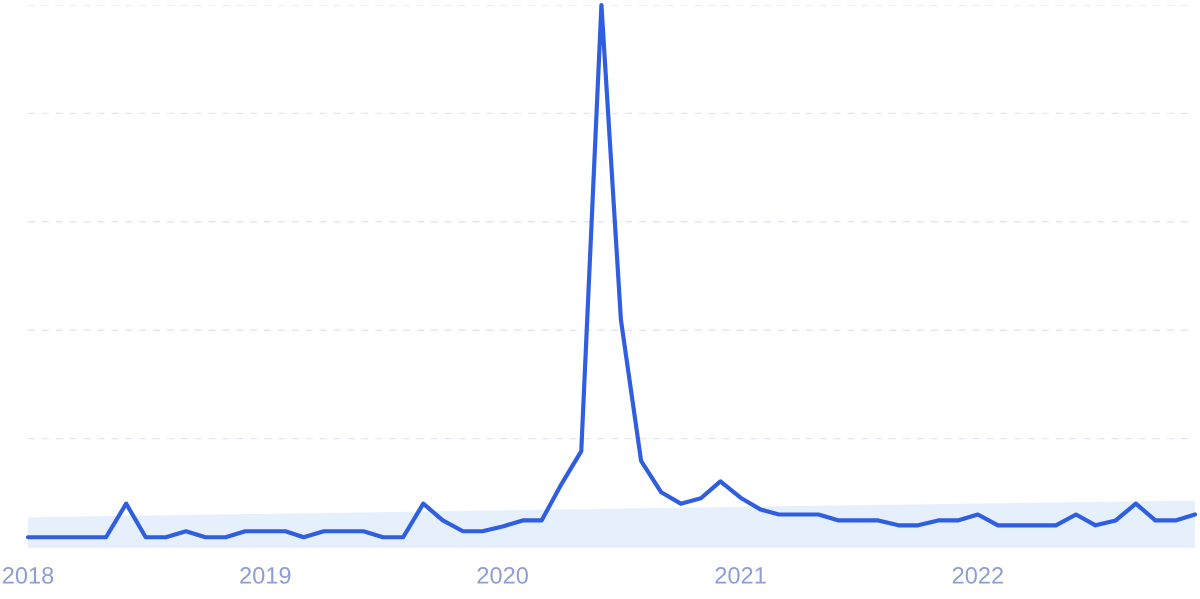 This screenshot has height=599, width=1200. What do you see at coordinates (502, 575) in the screenshot?
I see `x-tick-label: 2020` at bounding box center [502, 575].